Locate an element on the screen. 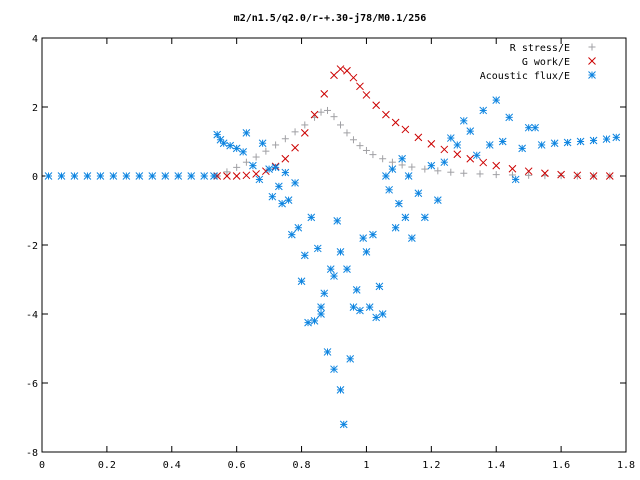  x-tick-label: 0.4 is located at coordinates (172, 465).